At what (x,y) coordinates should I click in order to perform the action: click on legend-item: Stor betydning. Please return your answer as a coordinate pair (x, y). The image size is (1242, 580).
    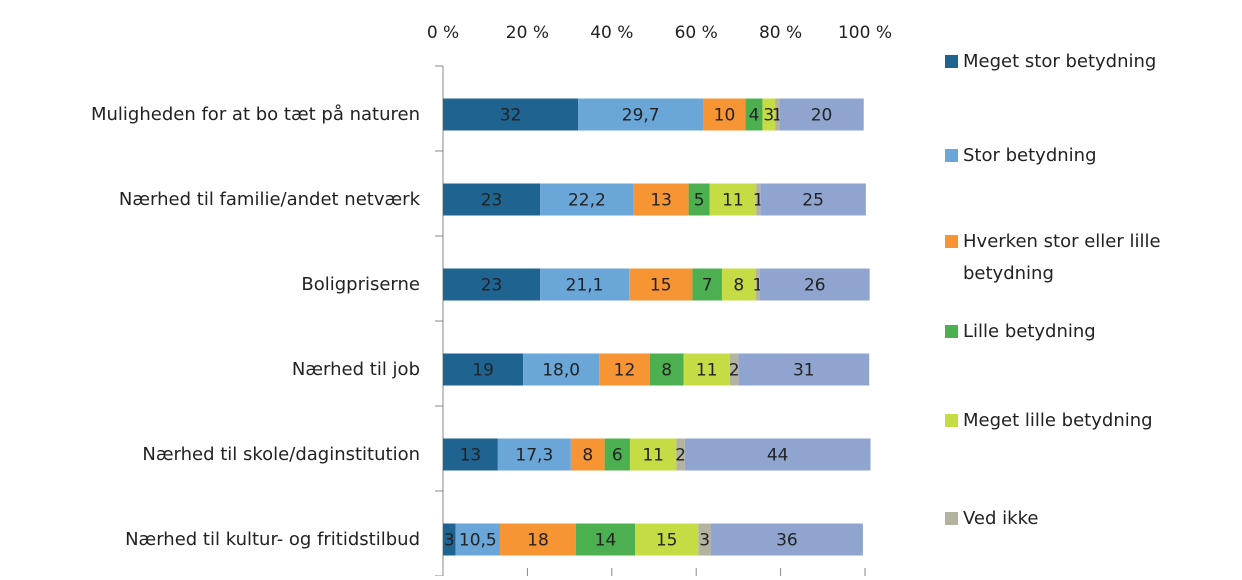
    Looking at the image, I should click on (1093, 156).